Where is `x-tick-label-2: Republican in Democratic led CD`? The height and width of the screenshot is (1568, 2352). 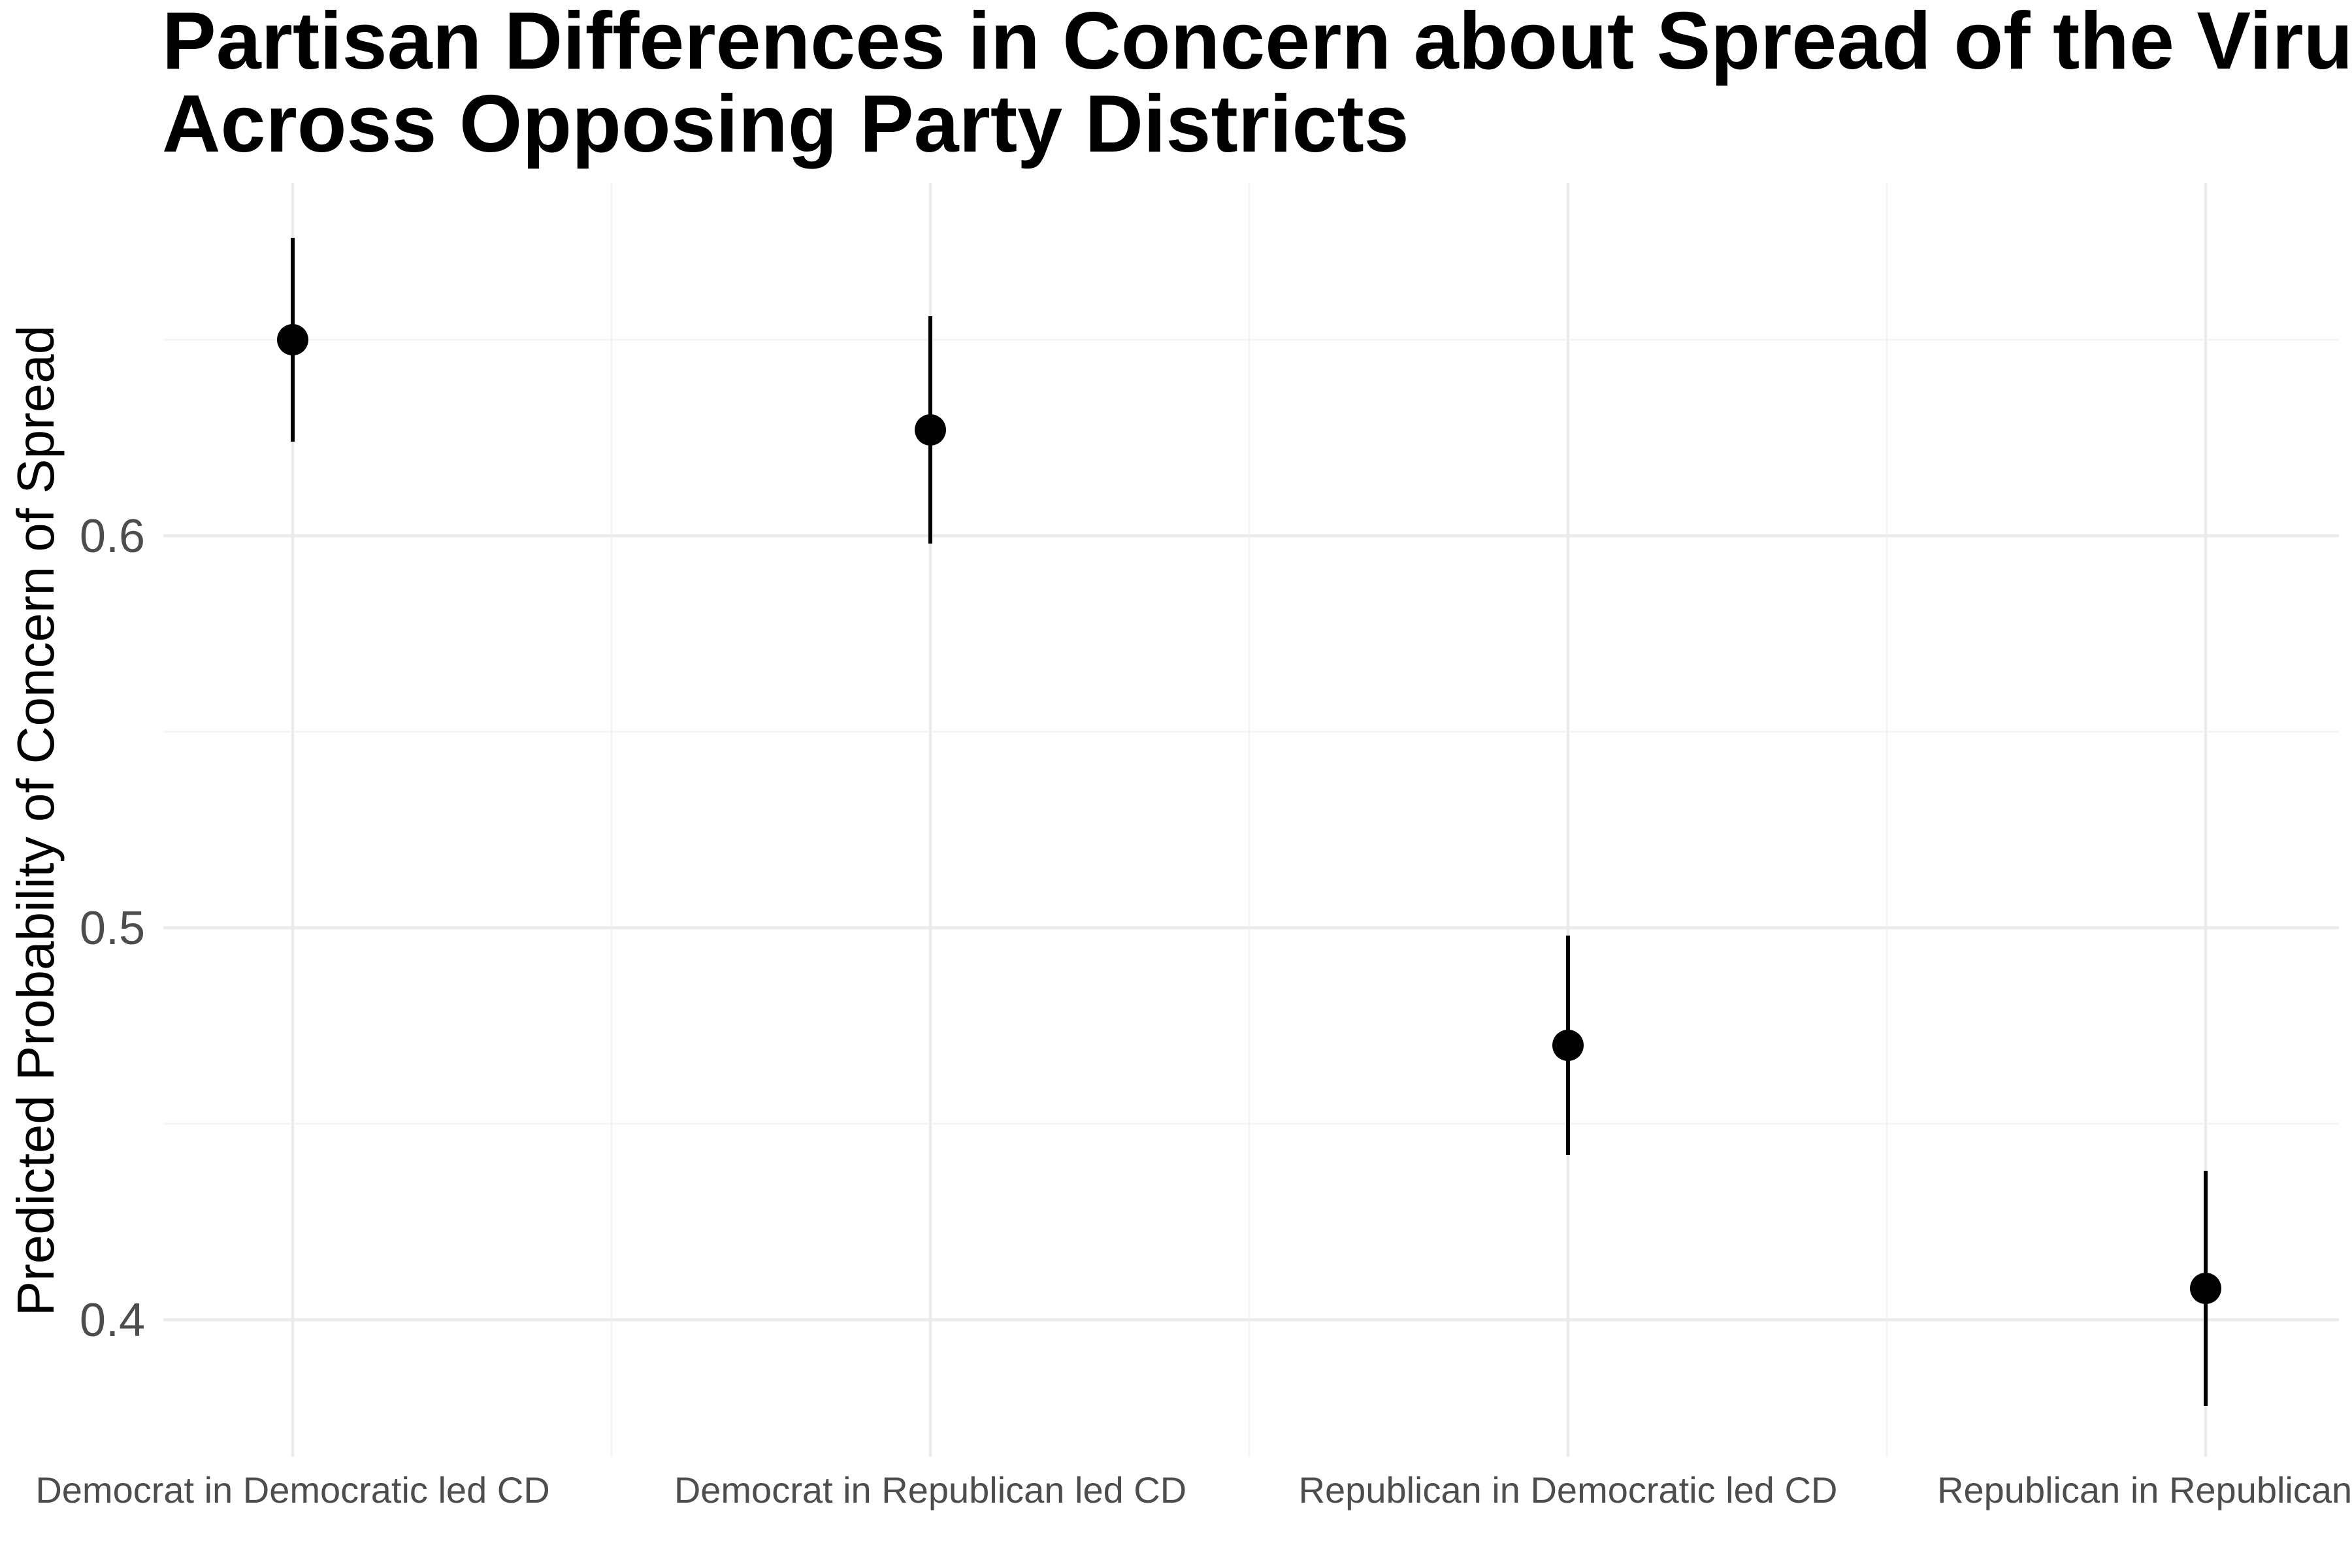 x-tick-label-2: Republican in Democratic led CD is located at coordinates (1568, 1490).